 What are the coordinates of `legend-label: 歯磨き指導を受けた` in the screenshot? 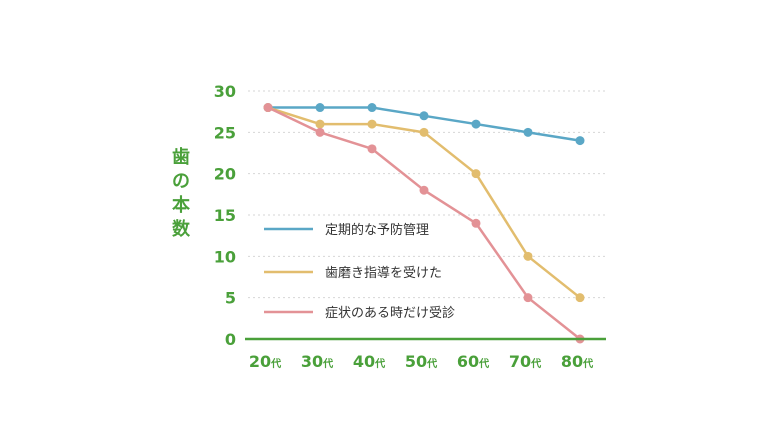 It's located at (383, 273).